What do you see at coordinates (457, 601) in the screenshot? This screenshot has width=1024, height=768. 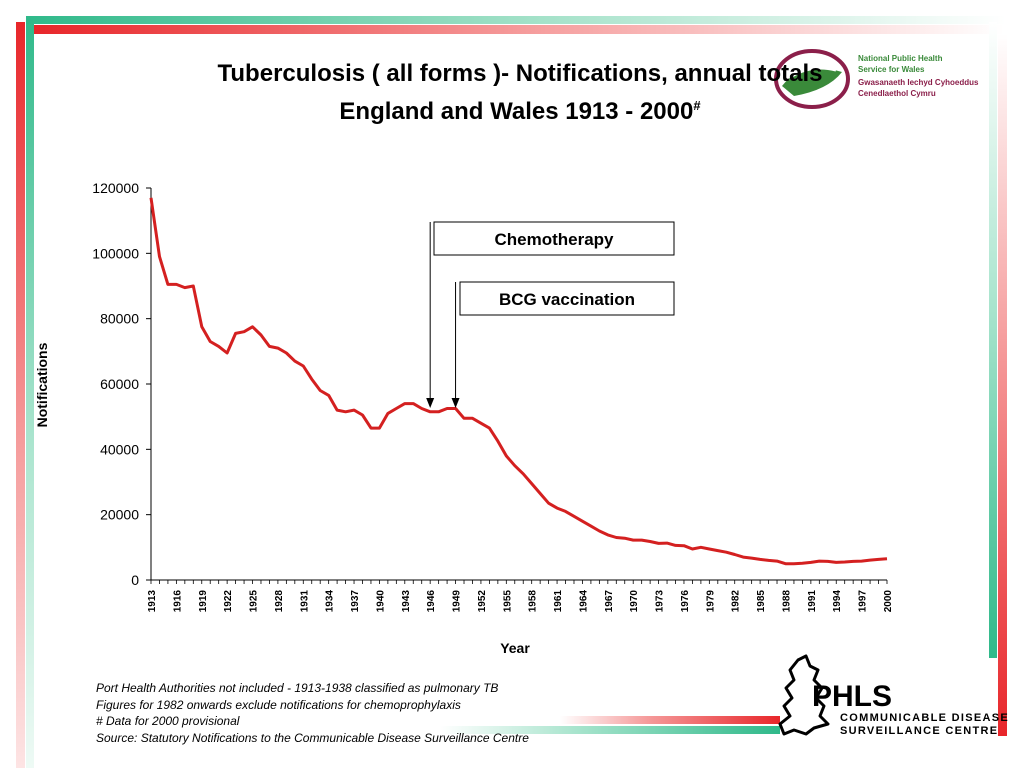 I see `x-tick-label: 1949` at bounding box center [457, 601].